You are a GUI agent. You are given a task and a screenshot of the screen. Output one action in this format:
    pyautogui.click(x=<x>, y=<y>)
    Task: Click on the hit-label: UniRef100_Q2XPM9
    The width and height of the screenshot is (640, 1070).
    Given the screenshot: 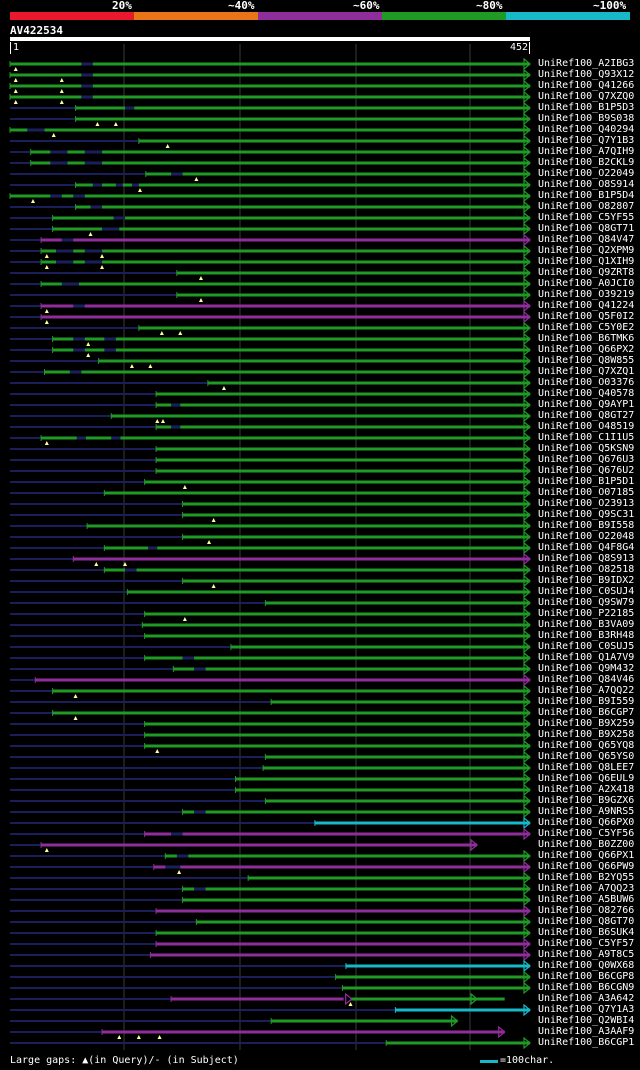 What is the action you would take?
    pyautogui.click(x=586, y=250)
    